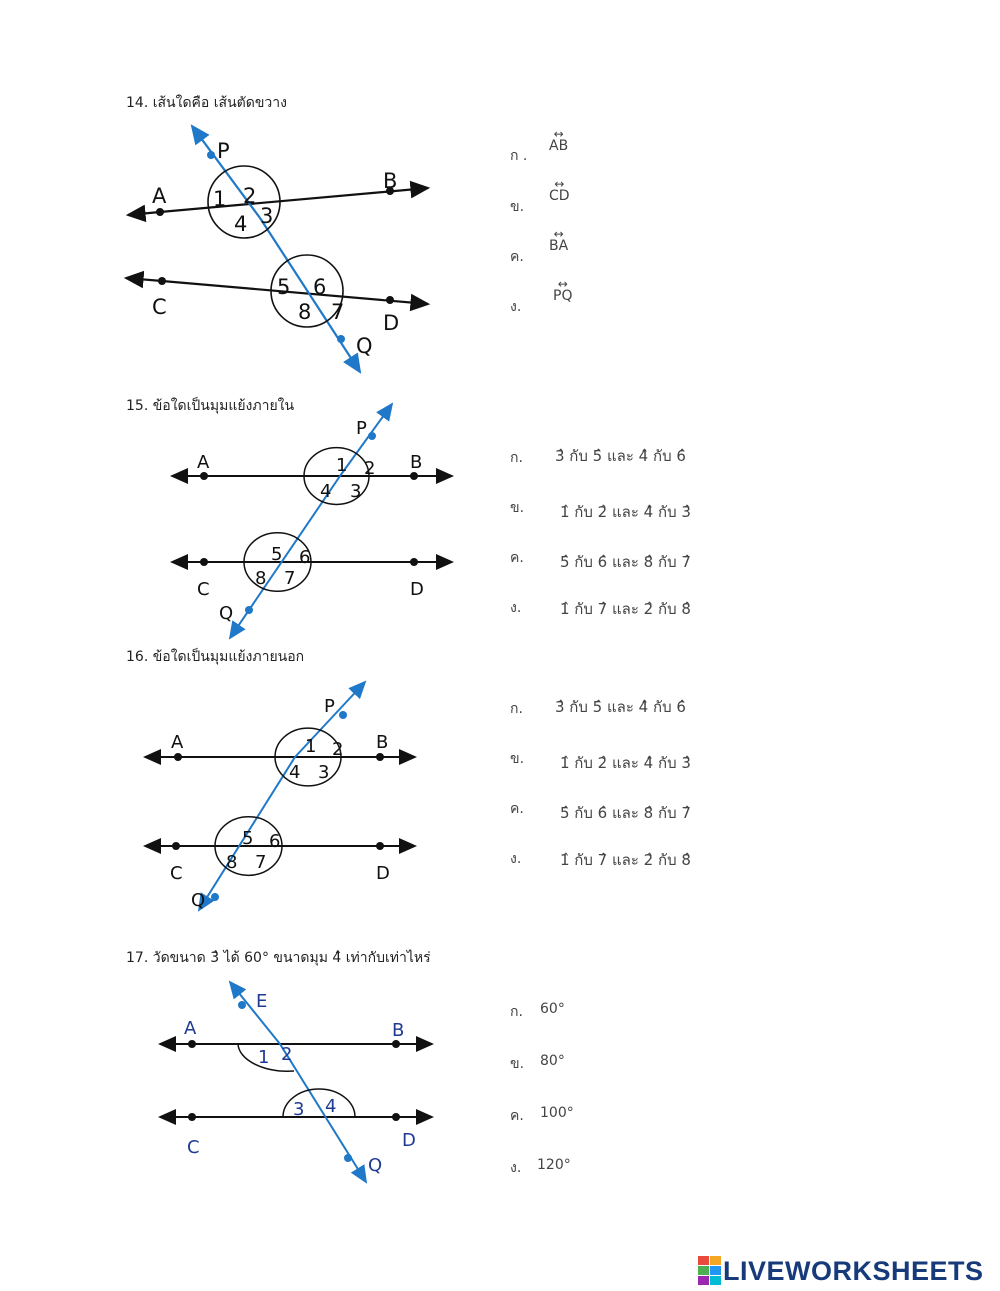 The image size is (1000, 1291). Describe the element at coordinates (517, 508) in the screenshot. I see `q15-option-b-prefix: ข.` at that location.